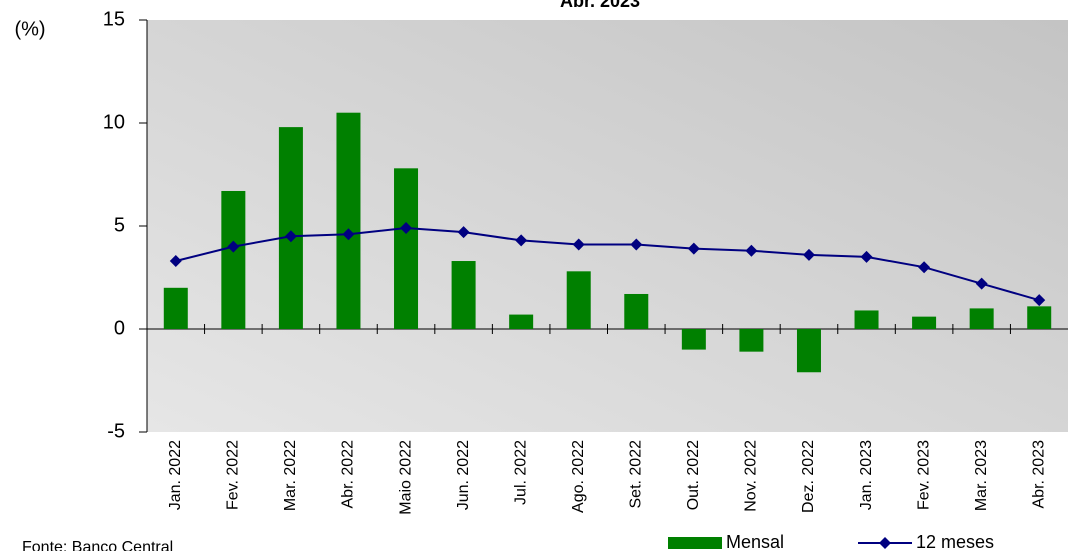 This screenshot has height=551, width=1068. I want to click on chart-title: Abr. 2023, so click(600, 5).